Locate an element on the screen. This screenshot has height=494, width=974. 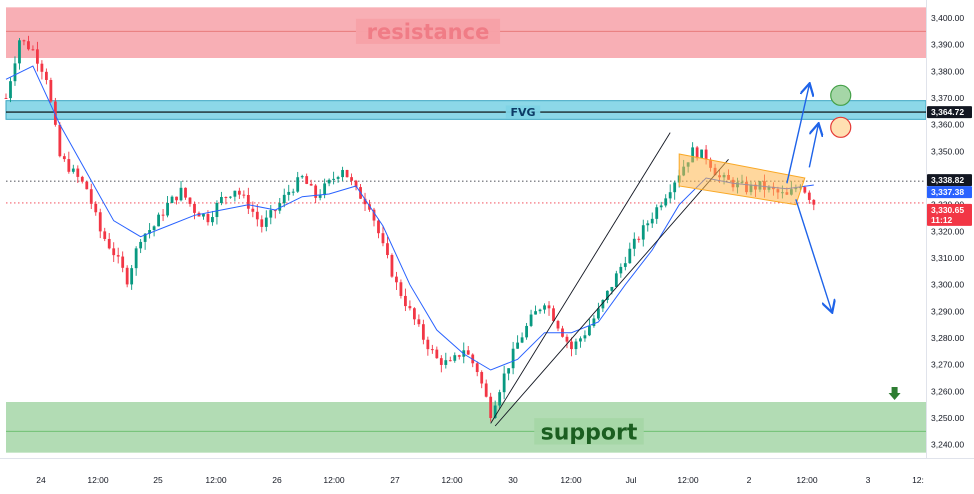
price-badge-label: 3,330.65 is located at coordinates (947, 210).